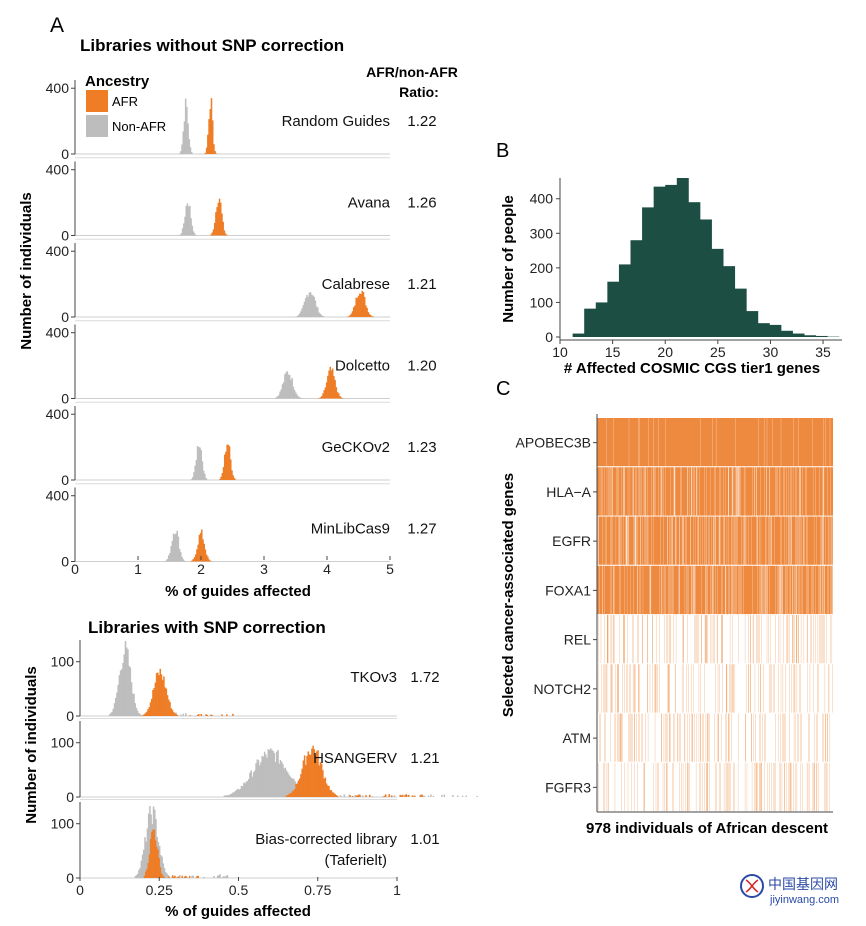 The width and height of the screenshot is (866, 926). What do you see at coordinates (31, 745) in the screenshot?
I see `panel-a-bottom-ylabel: Number of individuals` at bounding box center [31, 745].